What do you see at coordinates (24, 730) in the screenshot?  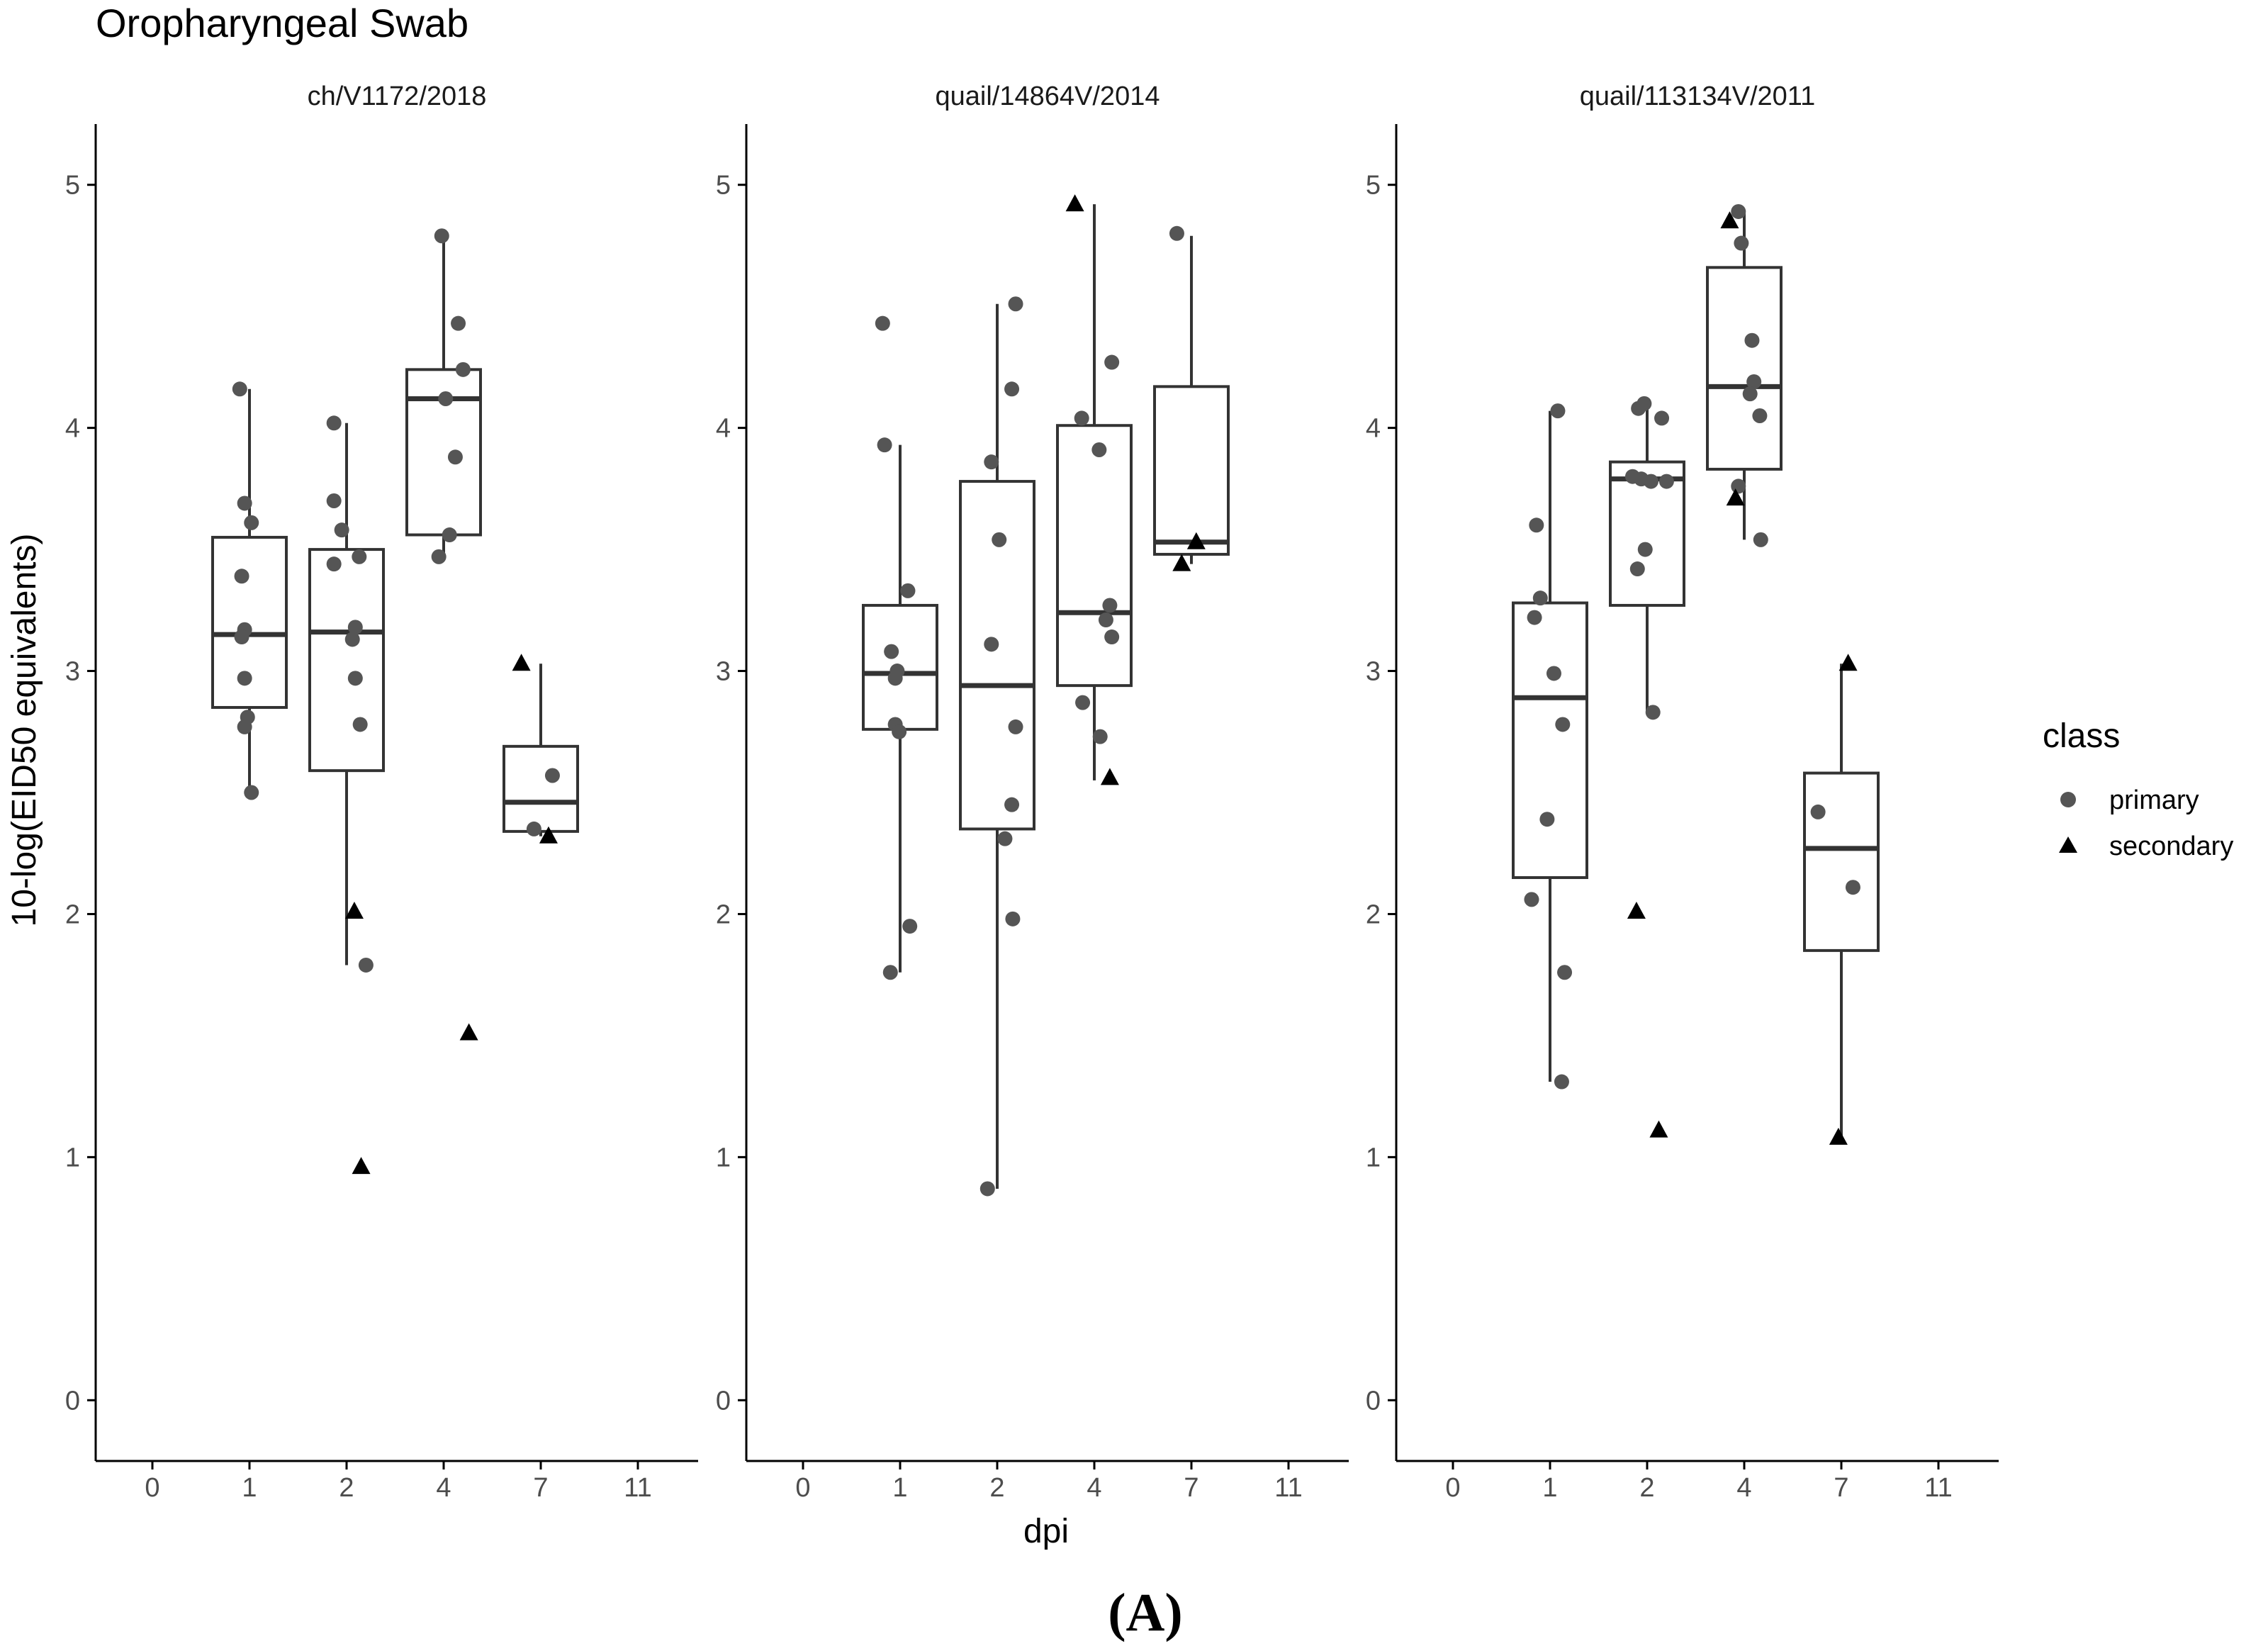 I see `y-axis-label: 10-log(EID50 equivalents)` at bounding box center [24, 730].